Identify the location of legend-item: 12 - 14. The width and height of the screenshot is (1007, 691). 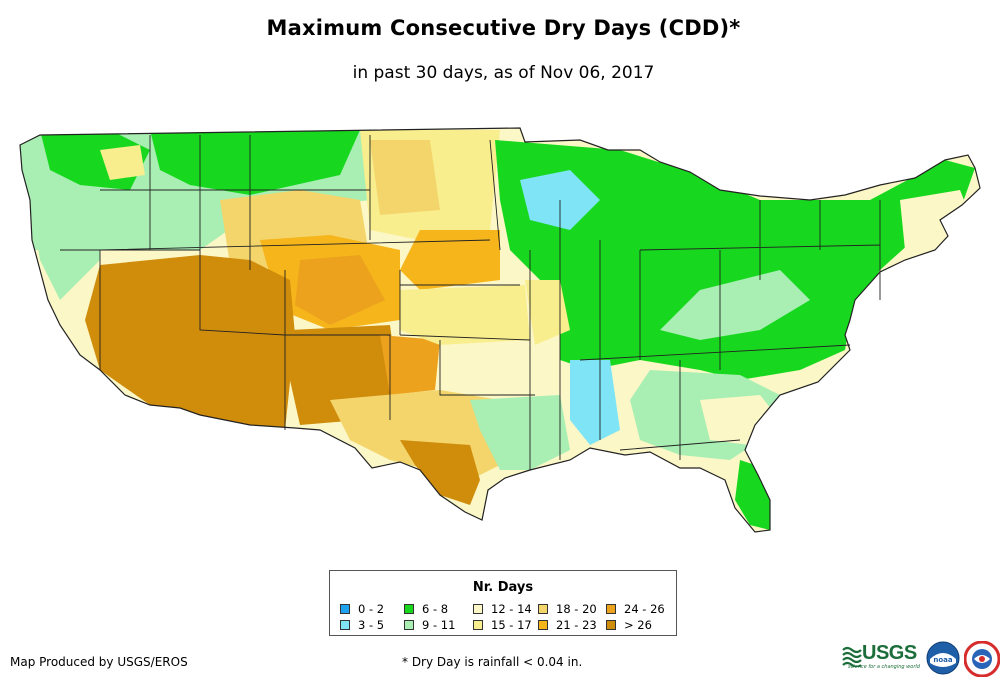
(502, 609).